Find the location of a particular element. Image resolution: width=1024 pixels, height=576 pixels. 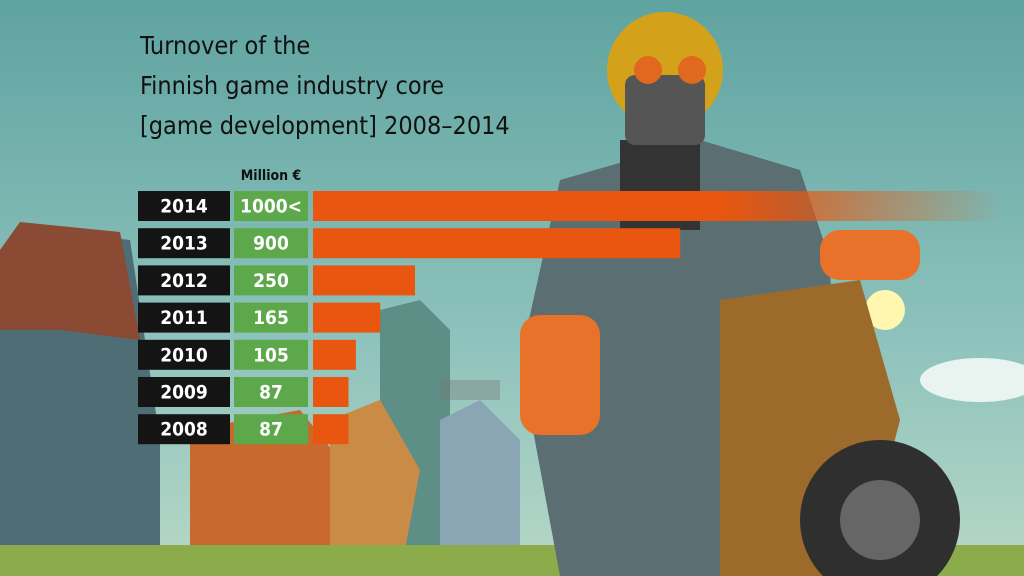

chart-title-line: Finnish game industry core is located at coordinates (292, 85).